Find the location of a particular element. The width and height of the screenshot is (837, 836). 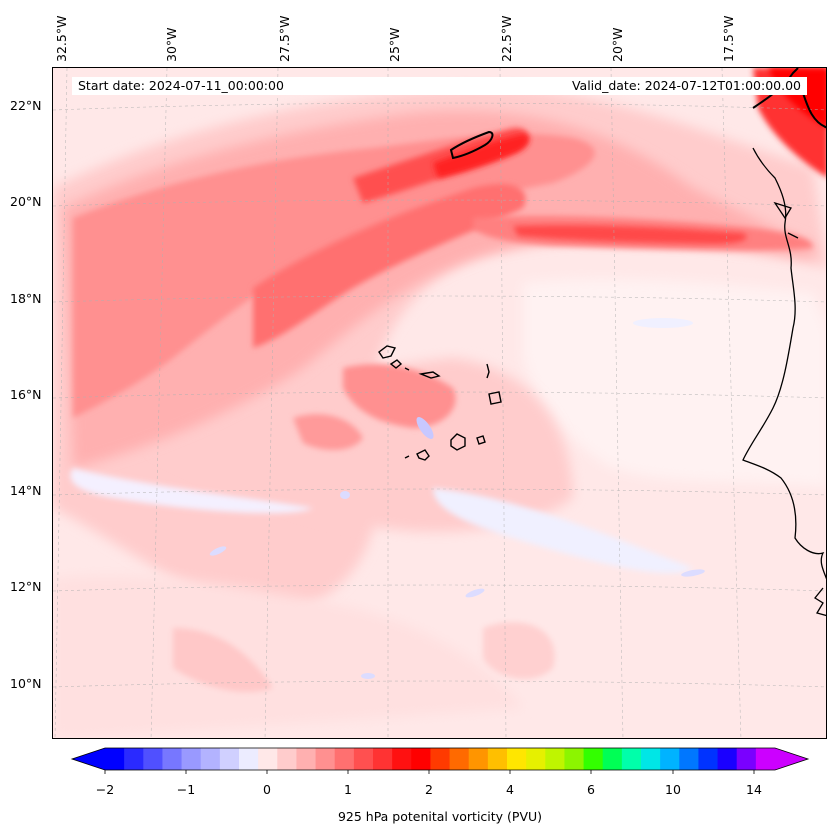

cbar-tick-4: 4 is located at coordinates (510, 789).